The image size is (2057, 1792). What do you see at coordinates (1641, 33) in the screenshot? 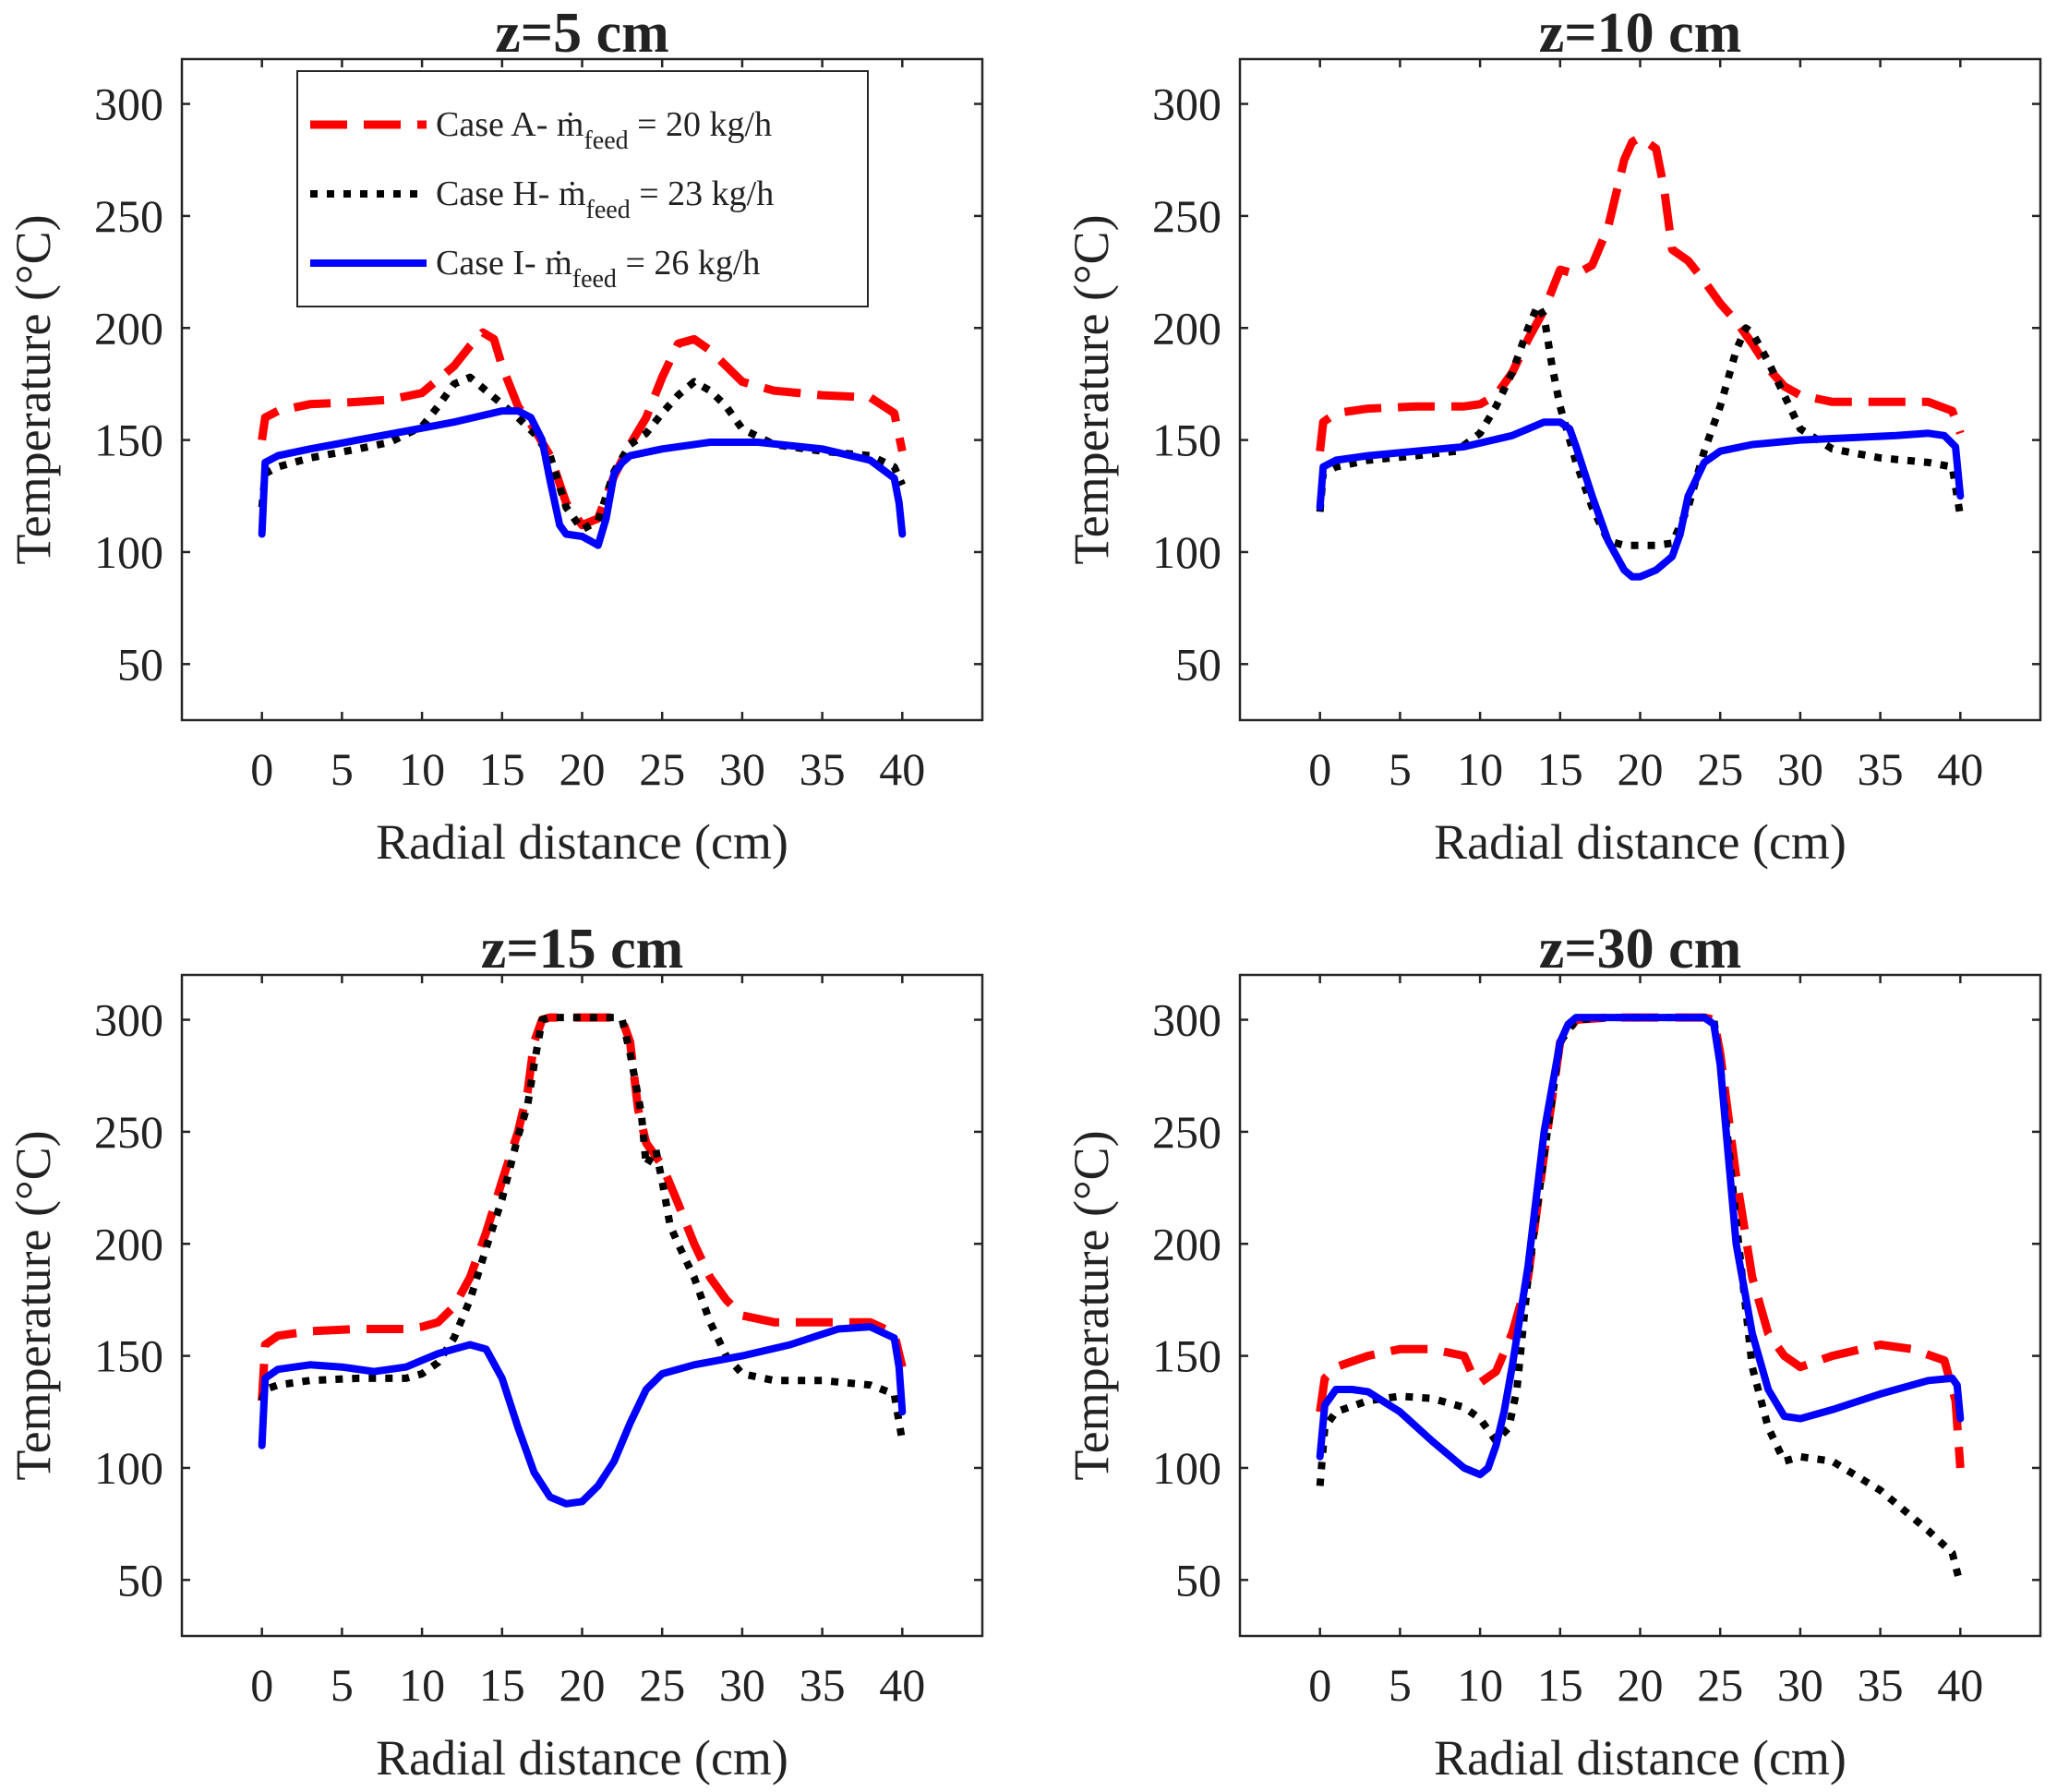
I see `chart-title: z=10 cm` at bounding box center [1641, 33].